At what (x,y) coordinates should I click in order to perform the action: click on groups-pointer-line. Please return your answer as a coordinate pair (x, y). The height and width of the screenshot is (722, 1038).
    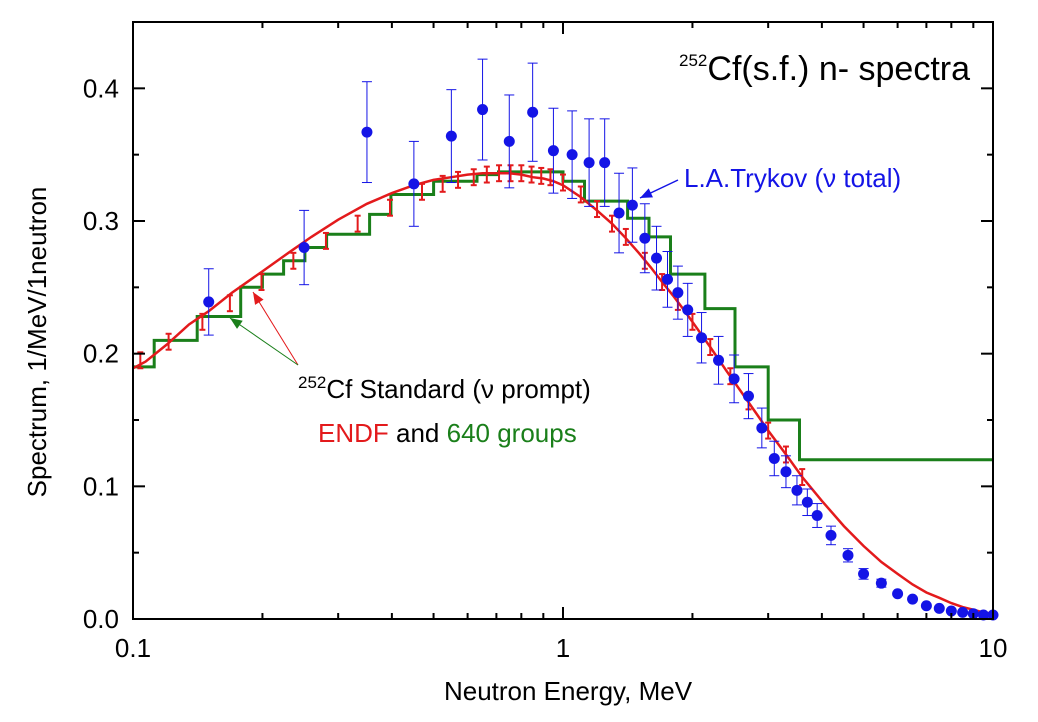
    Looking at the image, I should click on (264, 341).